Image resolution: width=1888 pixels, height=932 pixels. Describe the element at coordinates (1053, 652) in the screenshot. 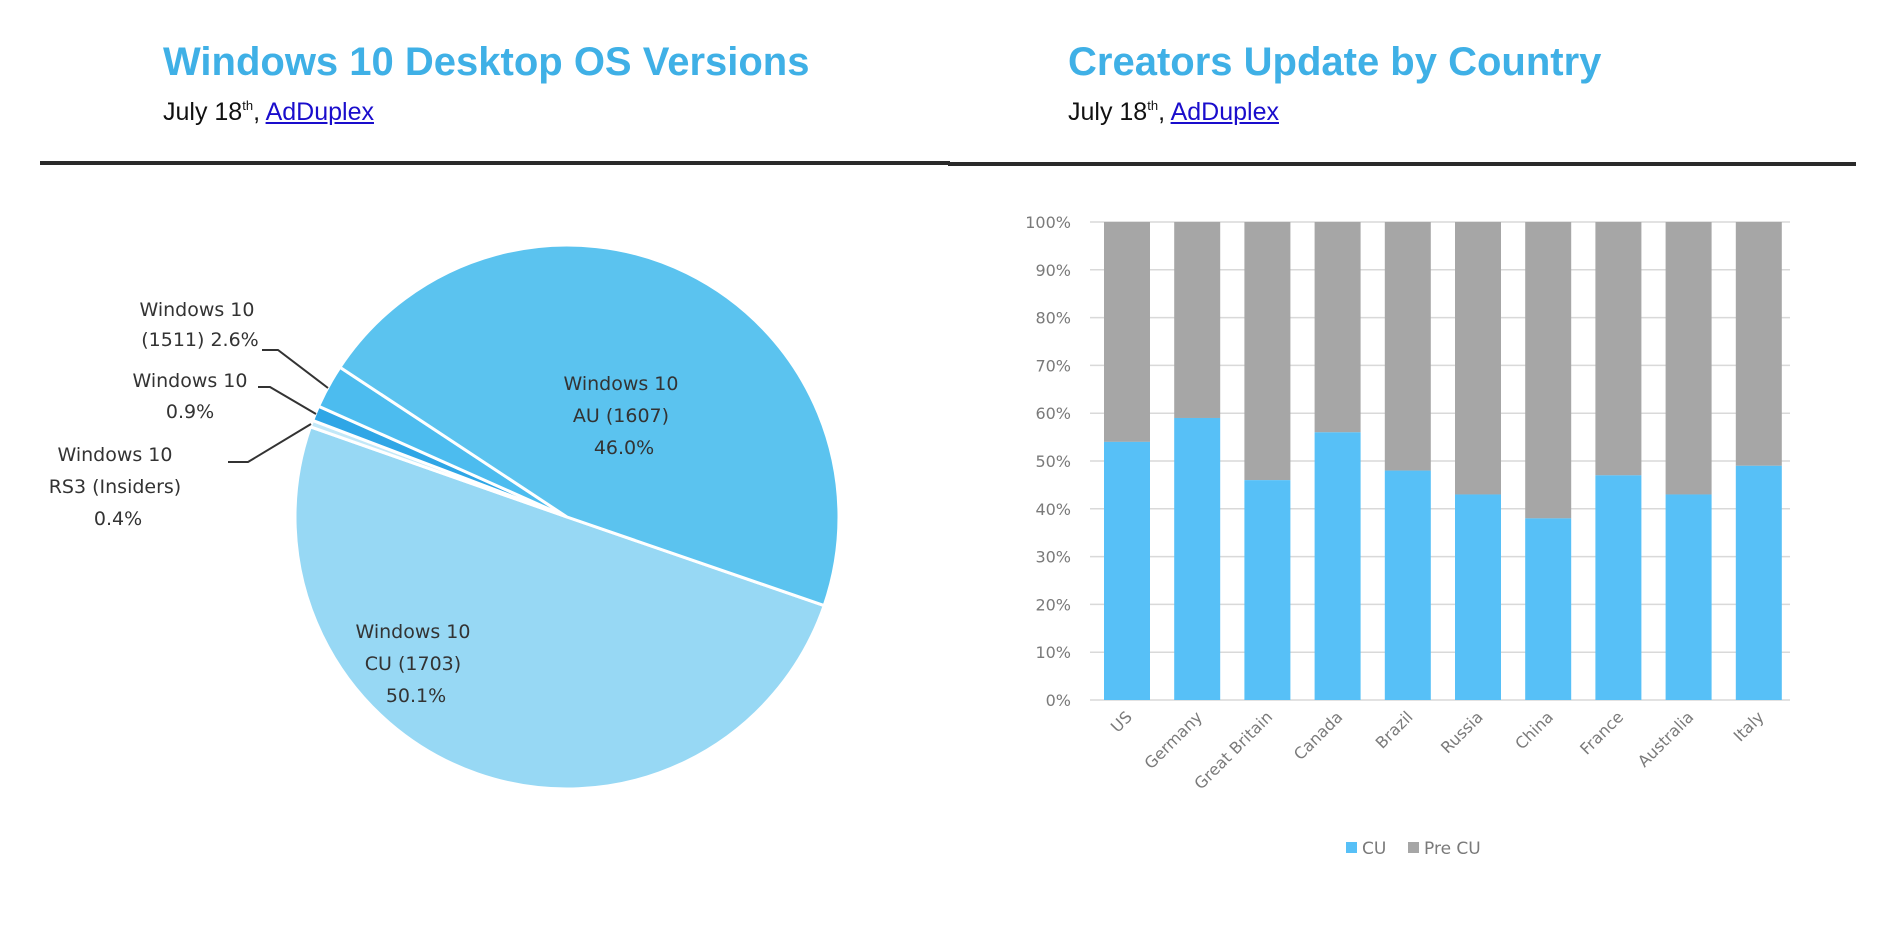

I see `y-tick-label: 10%` at that location.